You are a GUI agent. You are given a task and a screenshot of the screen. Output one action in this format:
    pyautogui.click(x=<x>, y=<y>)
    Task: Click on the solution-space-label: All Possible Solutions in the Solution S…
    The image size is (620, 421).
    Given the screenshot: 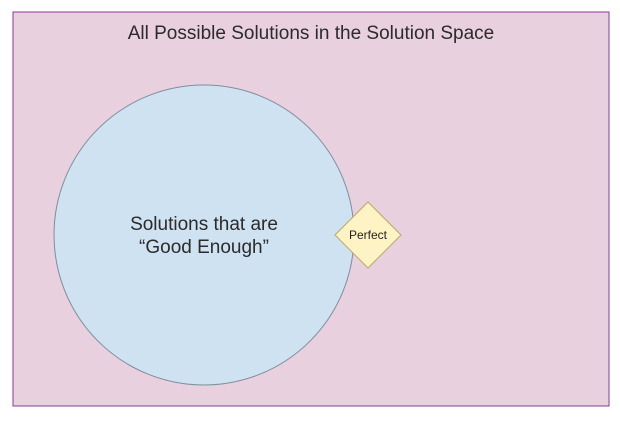 What is the action you would take?
    pyautogui.click(x=311, y=33)
    